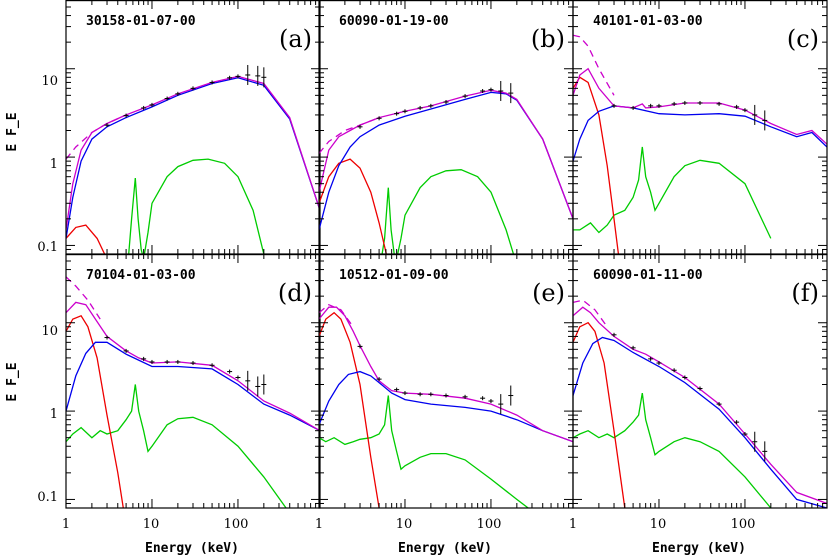  I want to click on panel-letter: (b), so click(548, 39).